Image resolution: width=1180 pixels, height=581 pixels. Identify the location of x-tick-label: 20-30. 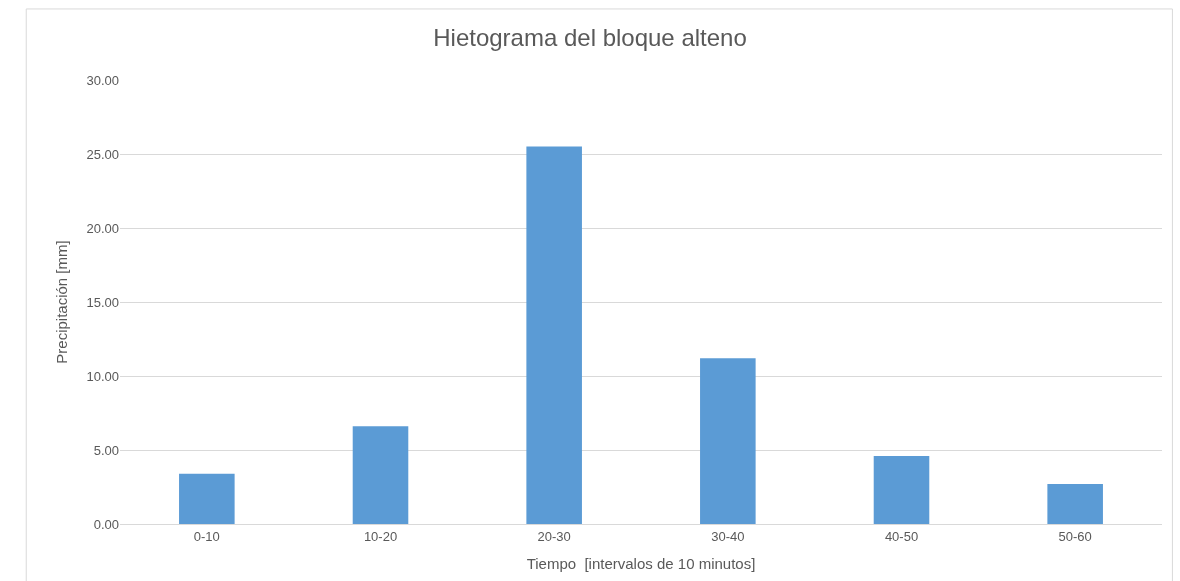
(554, 536).